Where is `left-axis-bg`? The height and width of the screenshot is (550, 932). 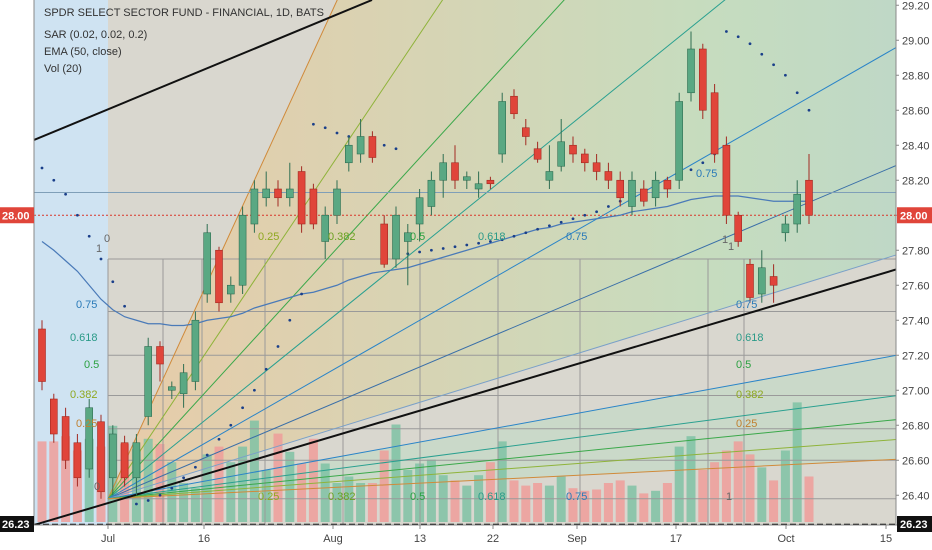
left-axis-bg is located at coordinates (17, 262).